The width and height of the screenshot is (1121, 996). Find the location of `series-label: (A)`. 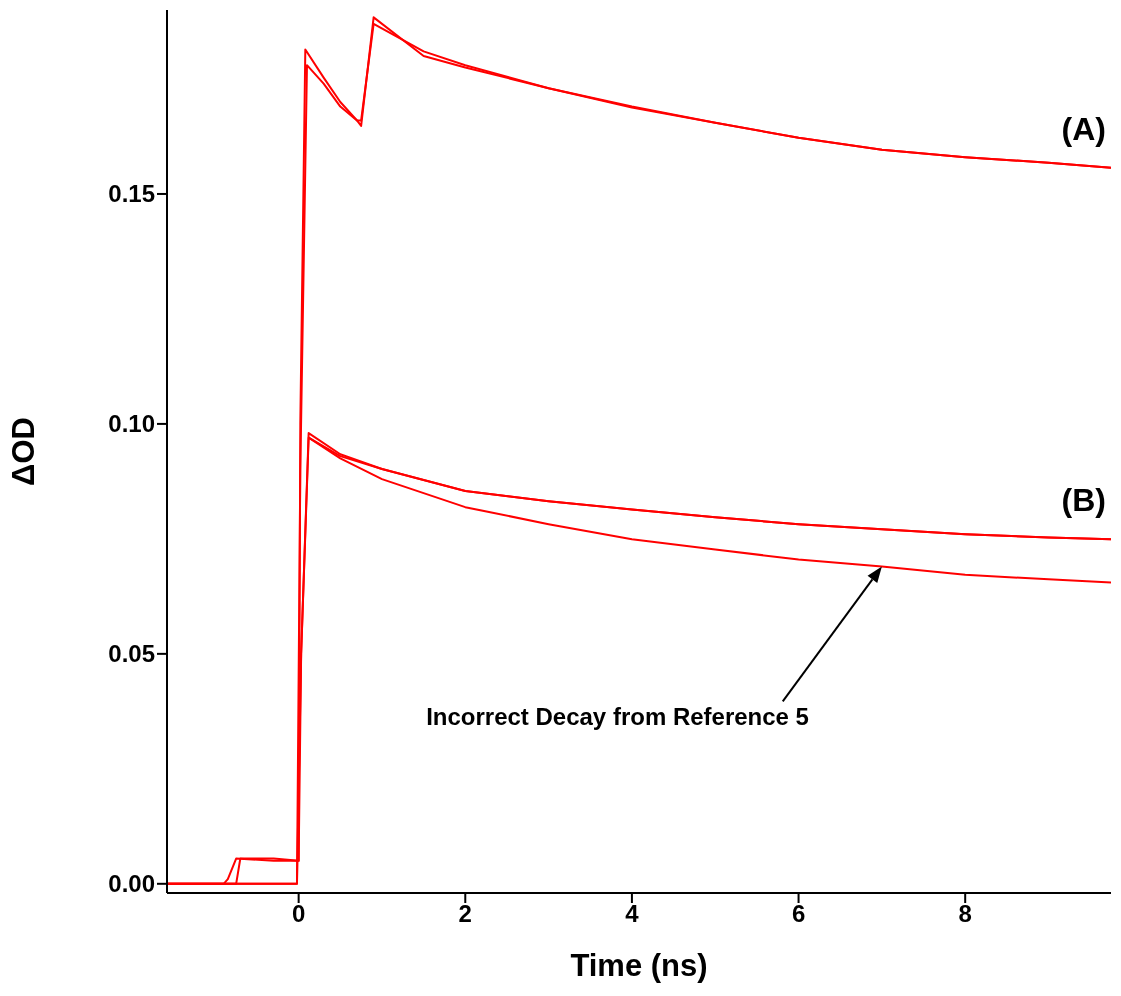

series-label: (A) is located at coordinates (1083, 128).